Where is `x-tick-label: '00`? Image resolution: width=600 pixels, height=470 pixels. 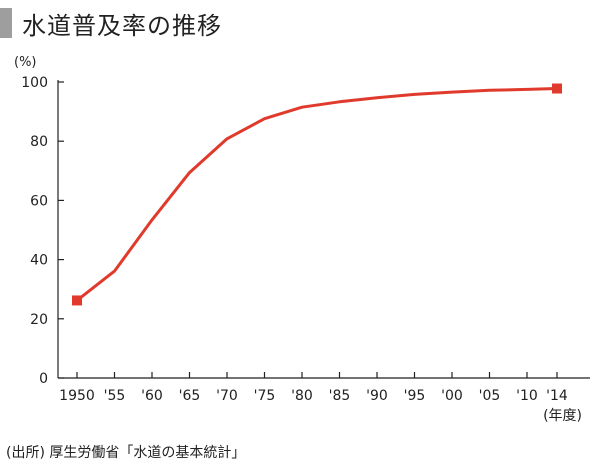
x-tick-label: '00 is located at coordinates (452, 396).